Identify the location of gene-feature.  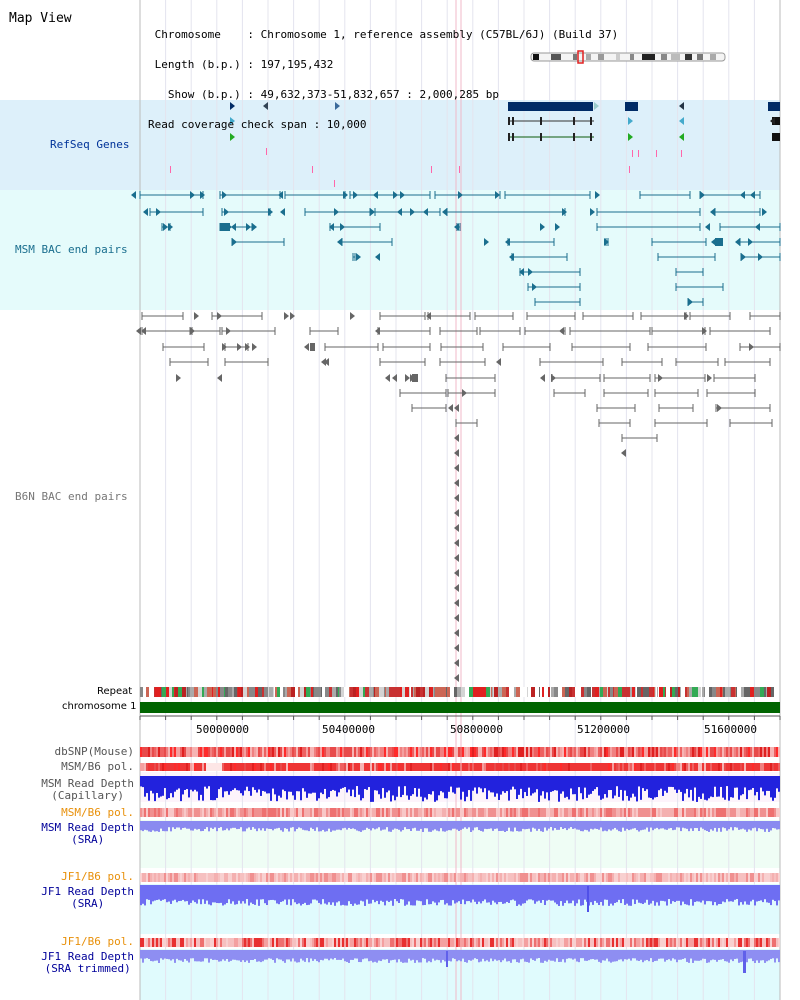
(459, 169).